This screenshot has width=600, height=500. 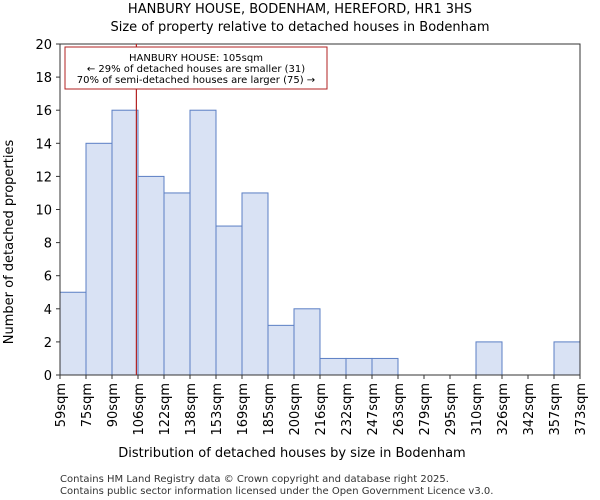 I want to click on x-tick-label-216sqm: 216sqm, so click(x=321, y=409).